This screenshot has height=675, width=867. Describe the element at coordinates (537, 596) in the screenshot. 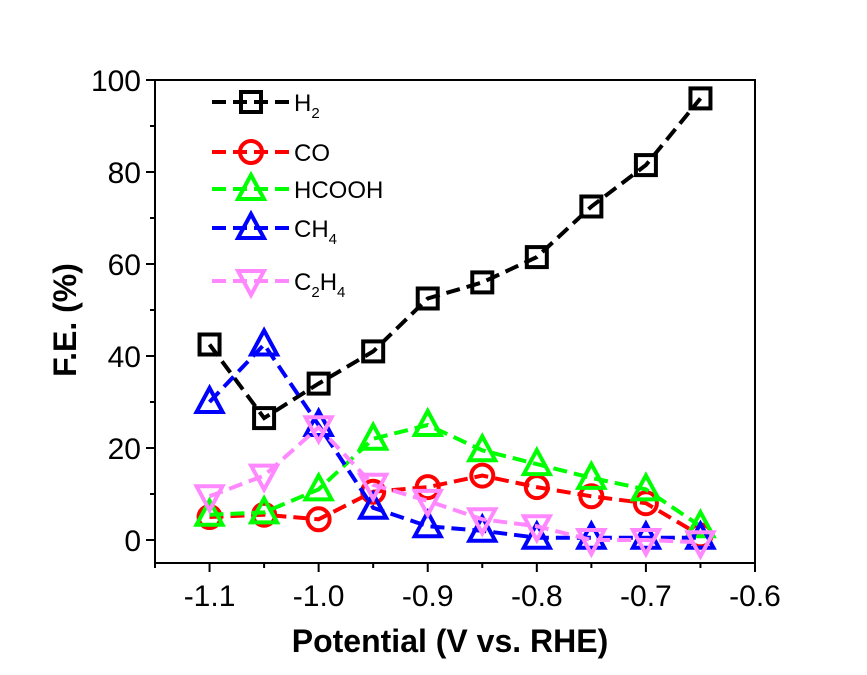

I see `x-tick-label: -0.8` at that location.